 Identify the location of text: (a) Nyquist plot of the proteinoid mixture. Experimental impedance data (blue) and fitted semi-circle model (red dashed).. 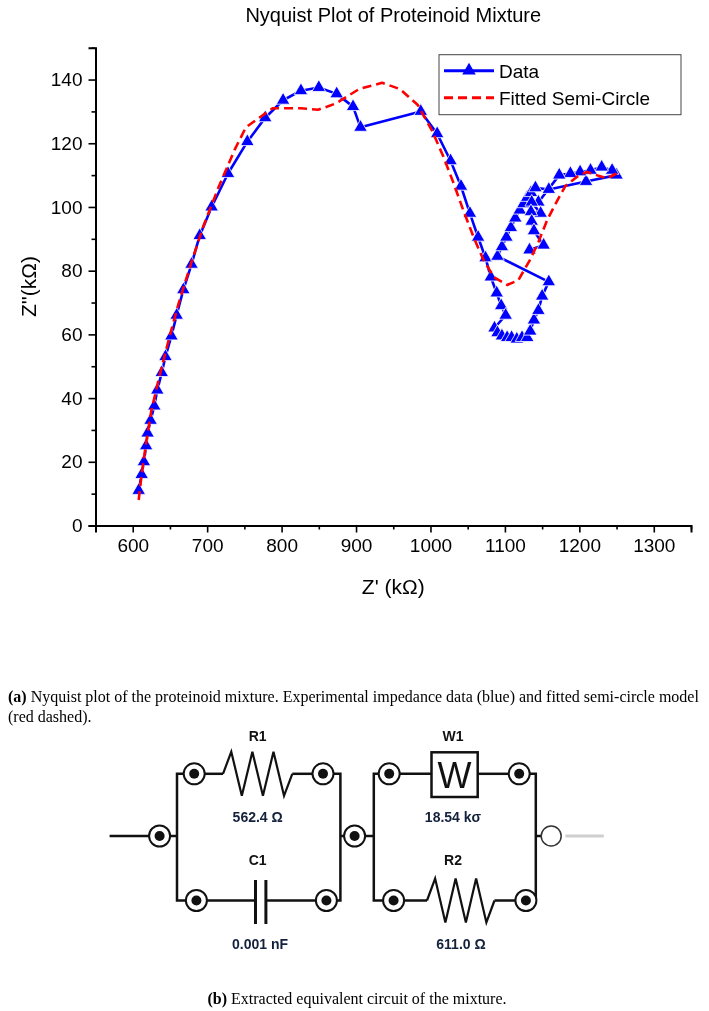
(353, 706).